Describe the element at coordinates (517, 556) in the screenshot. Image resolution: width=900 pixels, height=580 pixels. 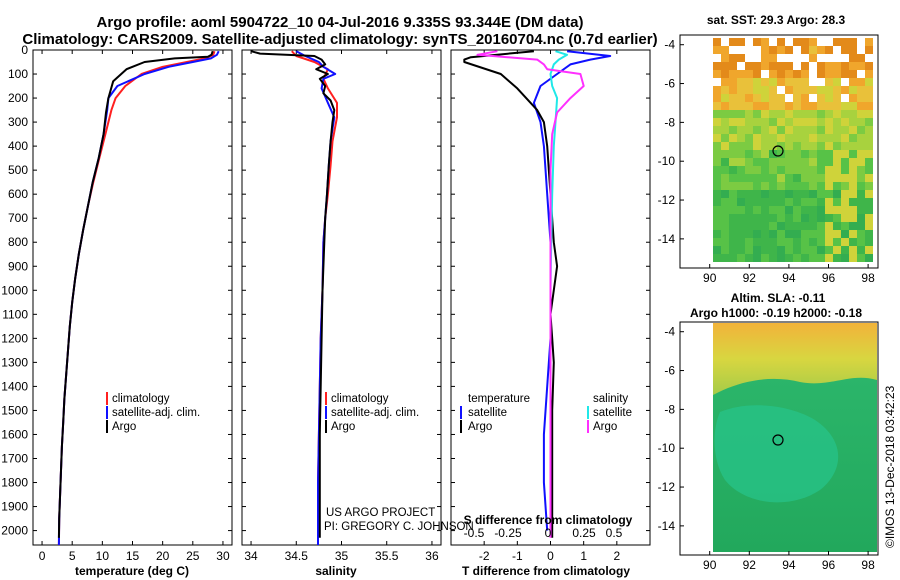
I see `x-tick-label: -1` at that location.